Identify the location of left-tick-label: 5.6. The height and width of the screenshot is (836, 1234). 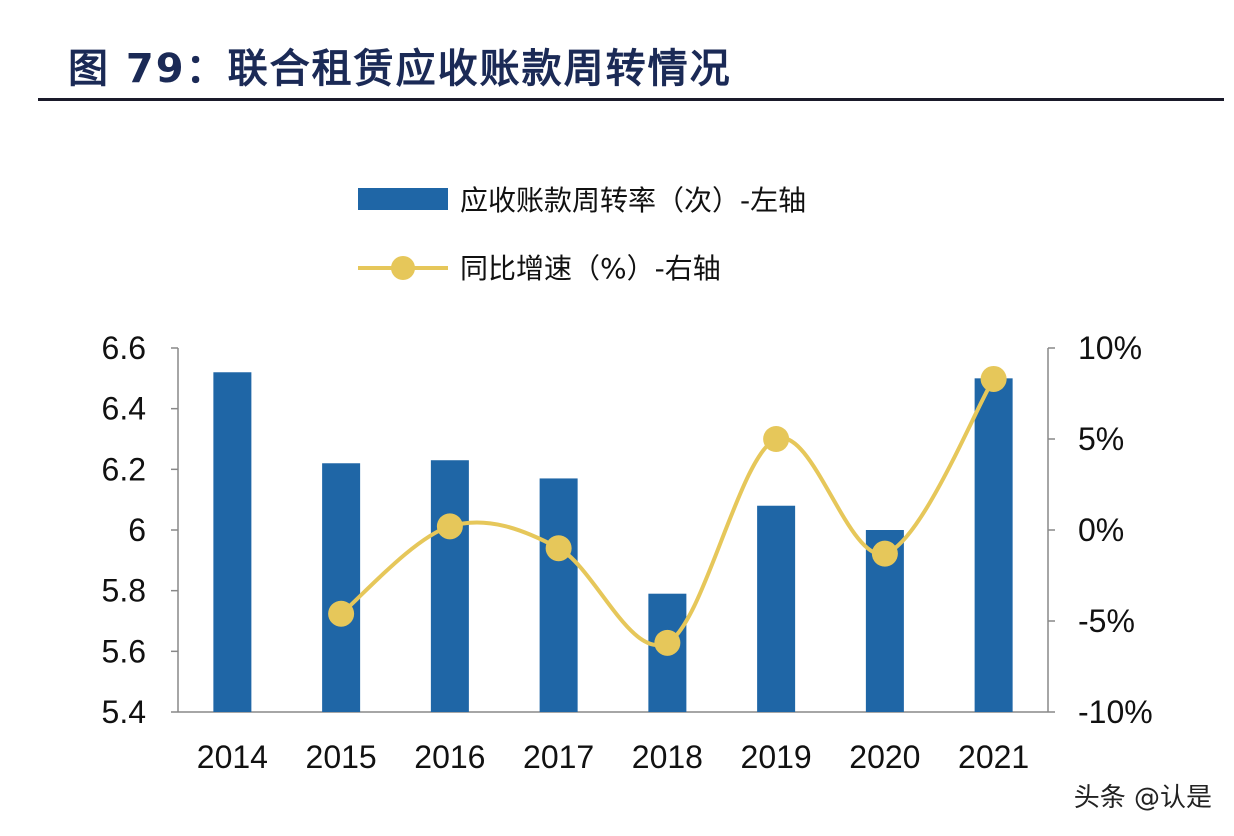
(124, 651).